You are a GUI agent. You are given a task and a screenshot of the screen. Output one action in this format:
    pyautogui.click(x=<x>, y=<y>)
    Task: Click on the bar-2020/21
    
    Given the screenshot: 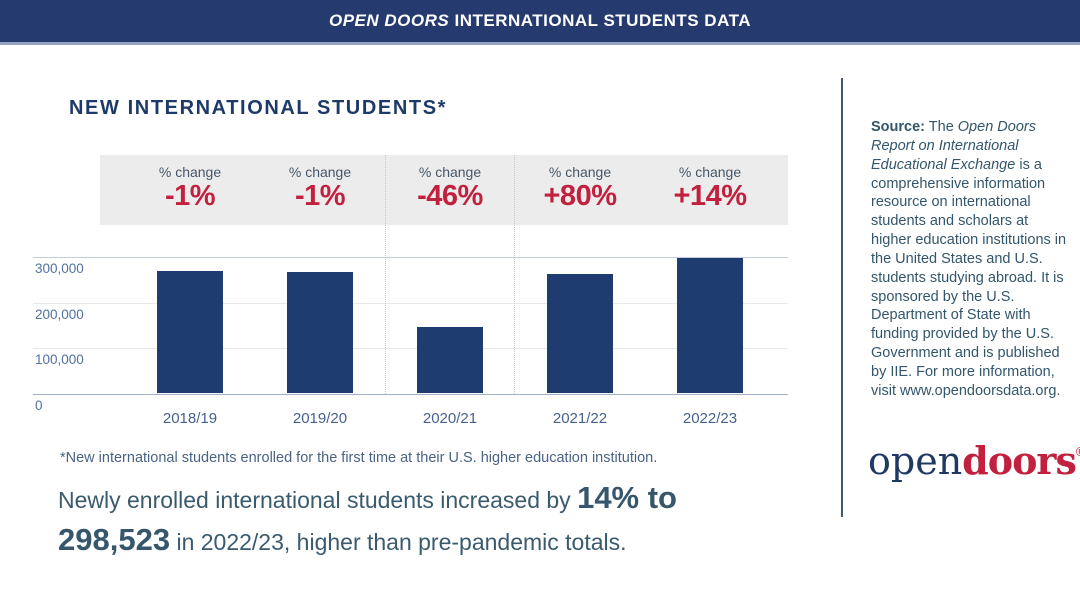 What is the action you would take?
    pyautogui.click(x=450, y=360)
    